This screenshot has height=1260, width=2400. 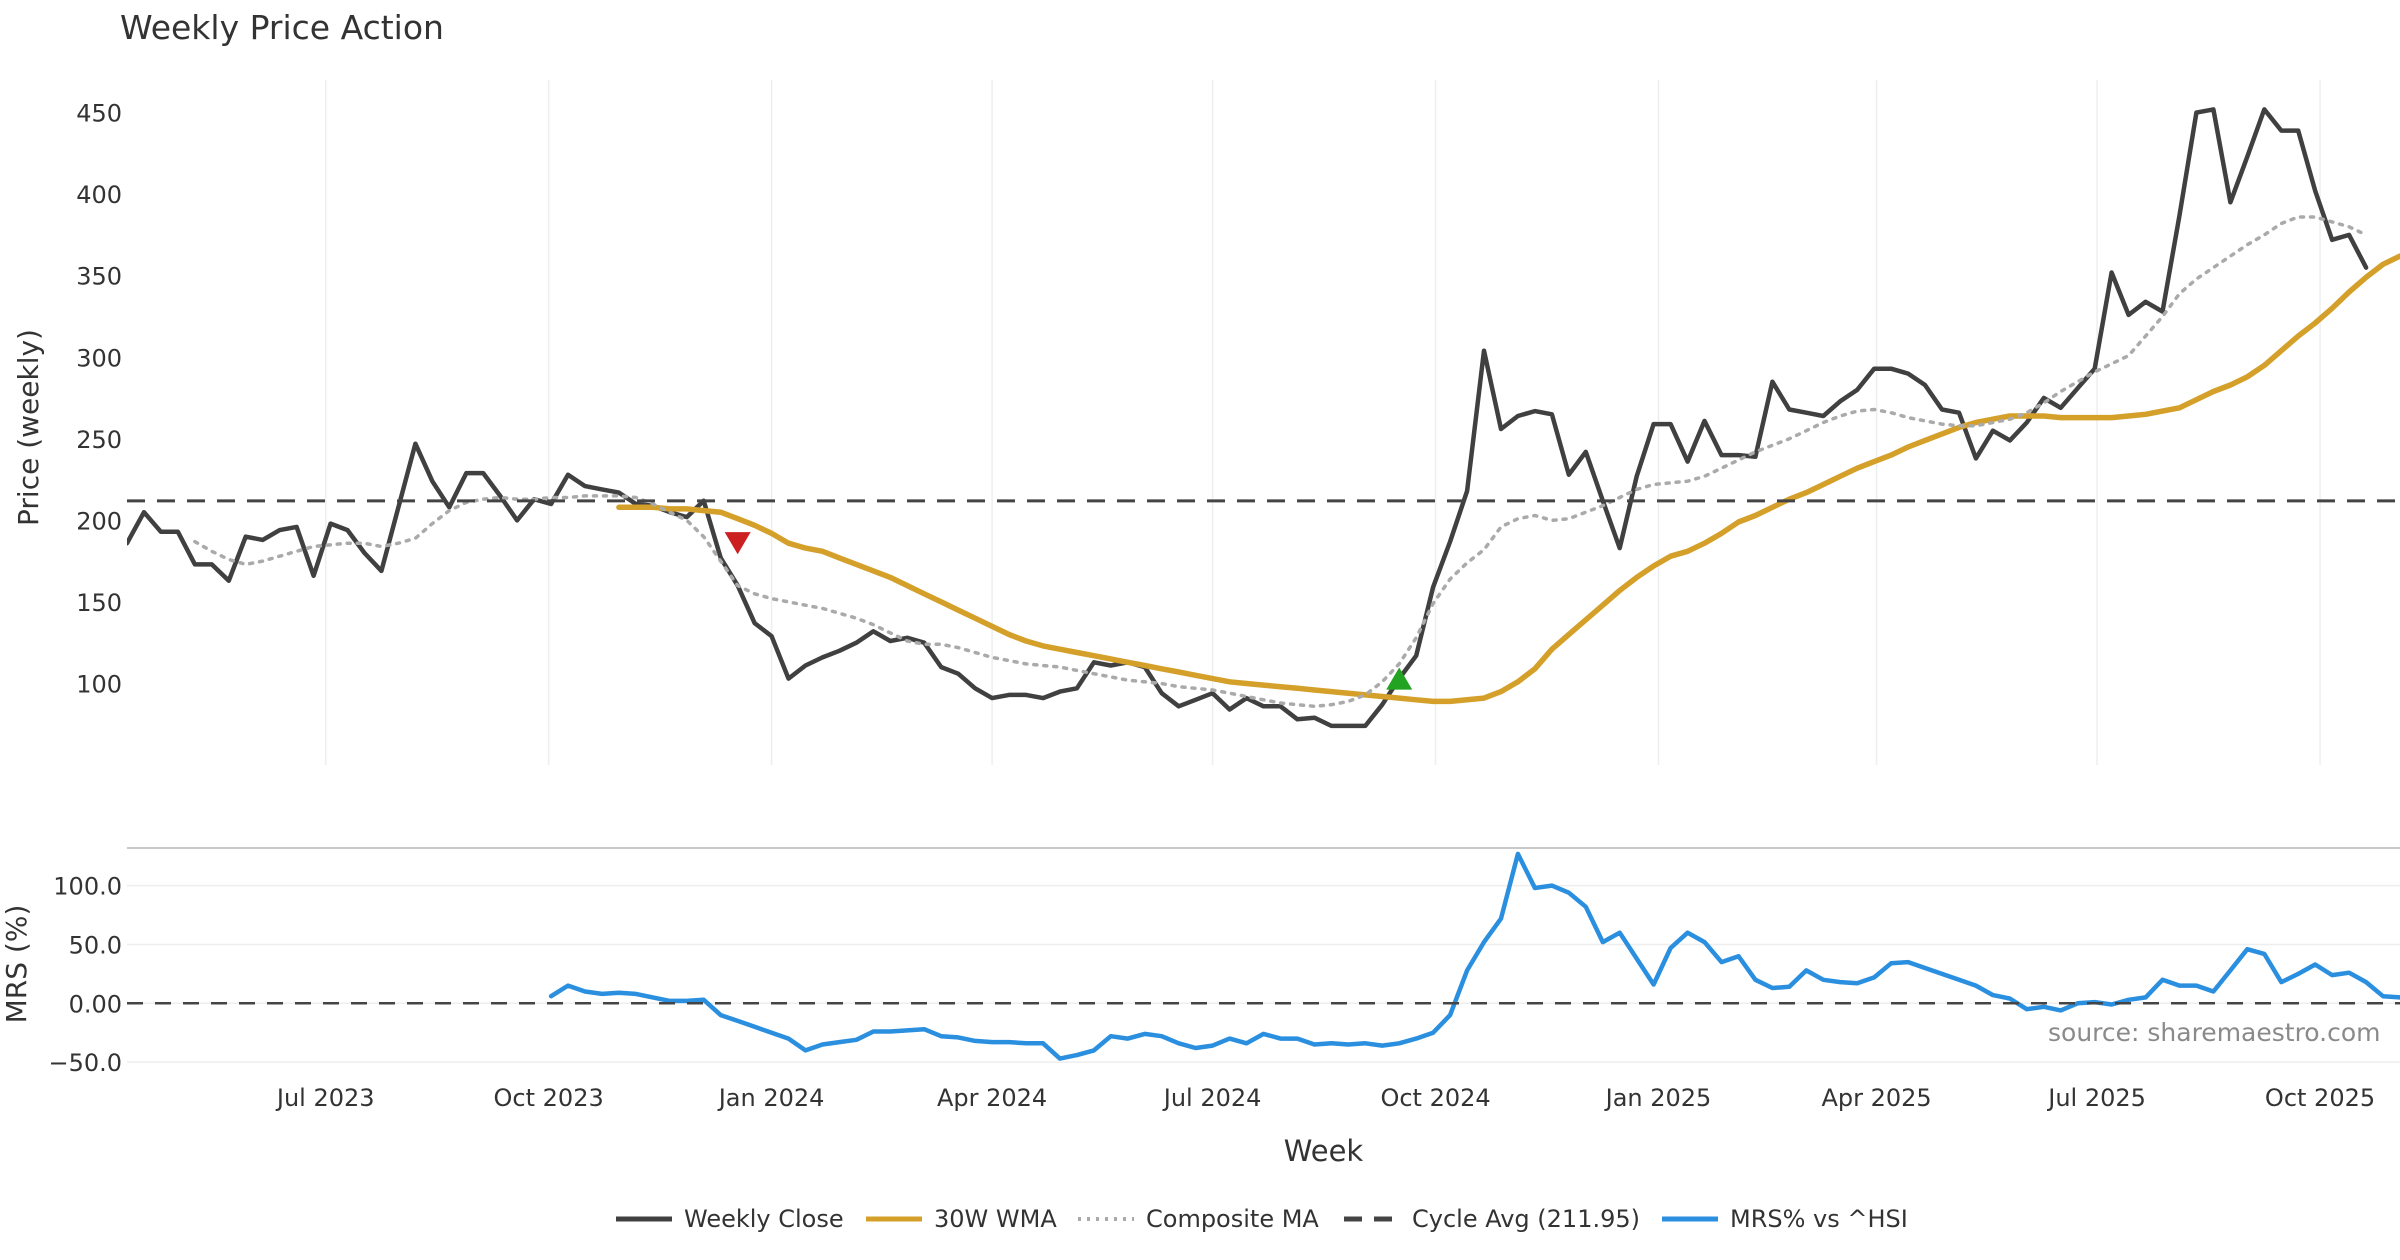 What do you see at coordinates (764, 1219) in the screenshot?
I see `legend-label: Weekly Close` at bounding box center [764, 1219].